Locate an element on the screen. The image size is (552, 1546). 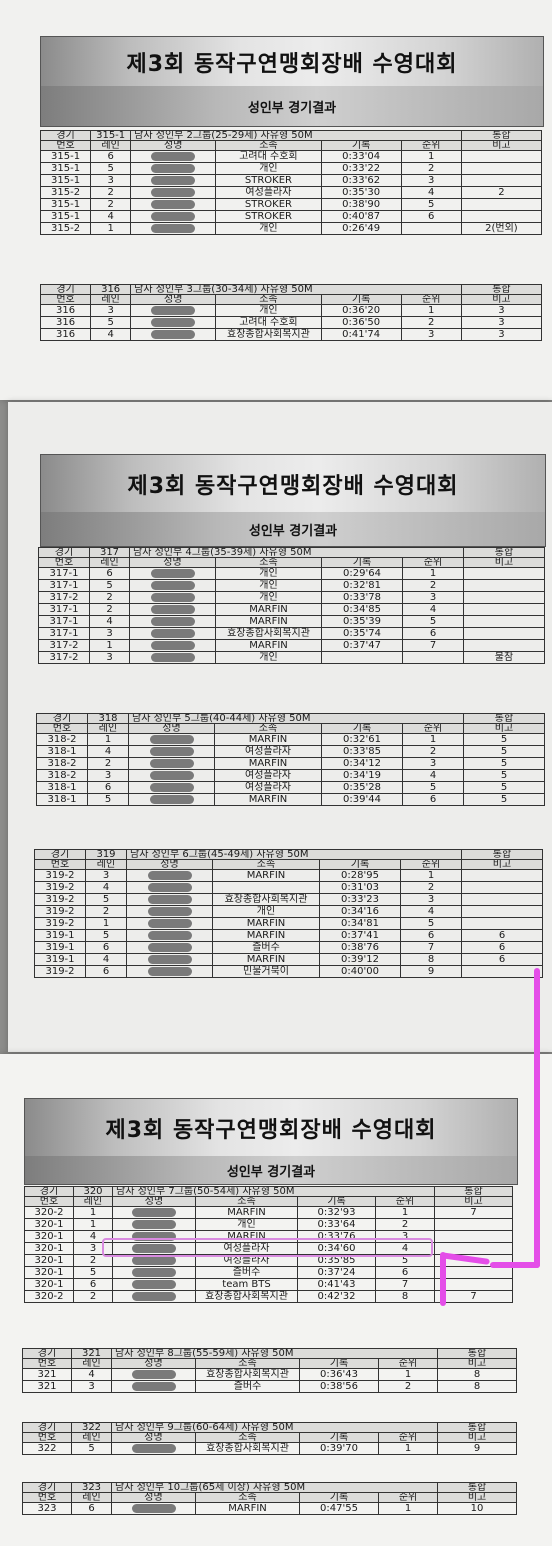
cell-club is located at coordinates (266, 887).